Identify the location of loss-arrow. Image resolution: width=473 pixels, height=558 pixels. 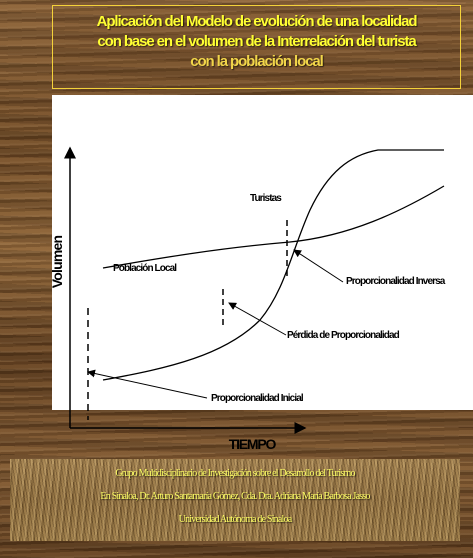
(257, 319).